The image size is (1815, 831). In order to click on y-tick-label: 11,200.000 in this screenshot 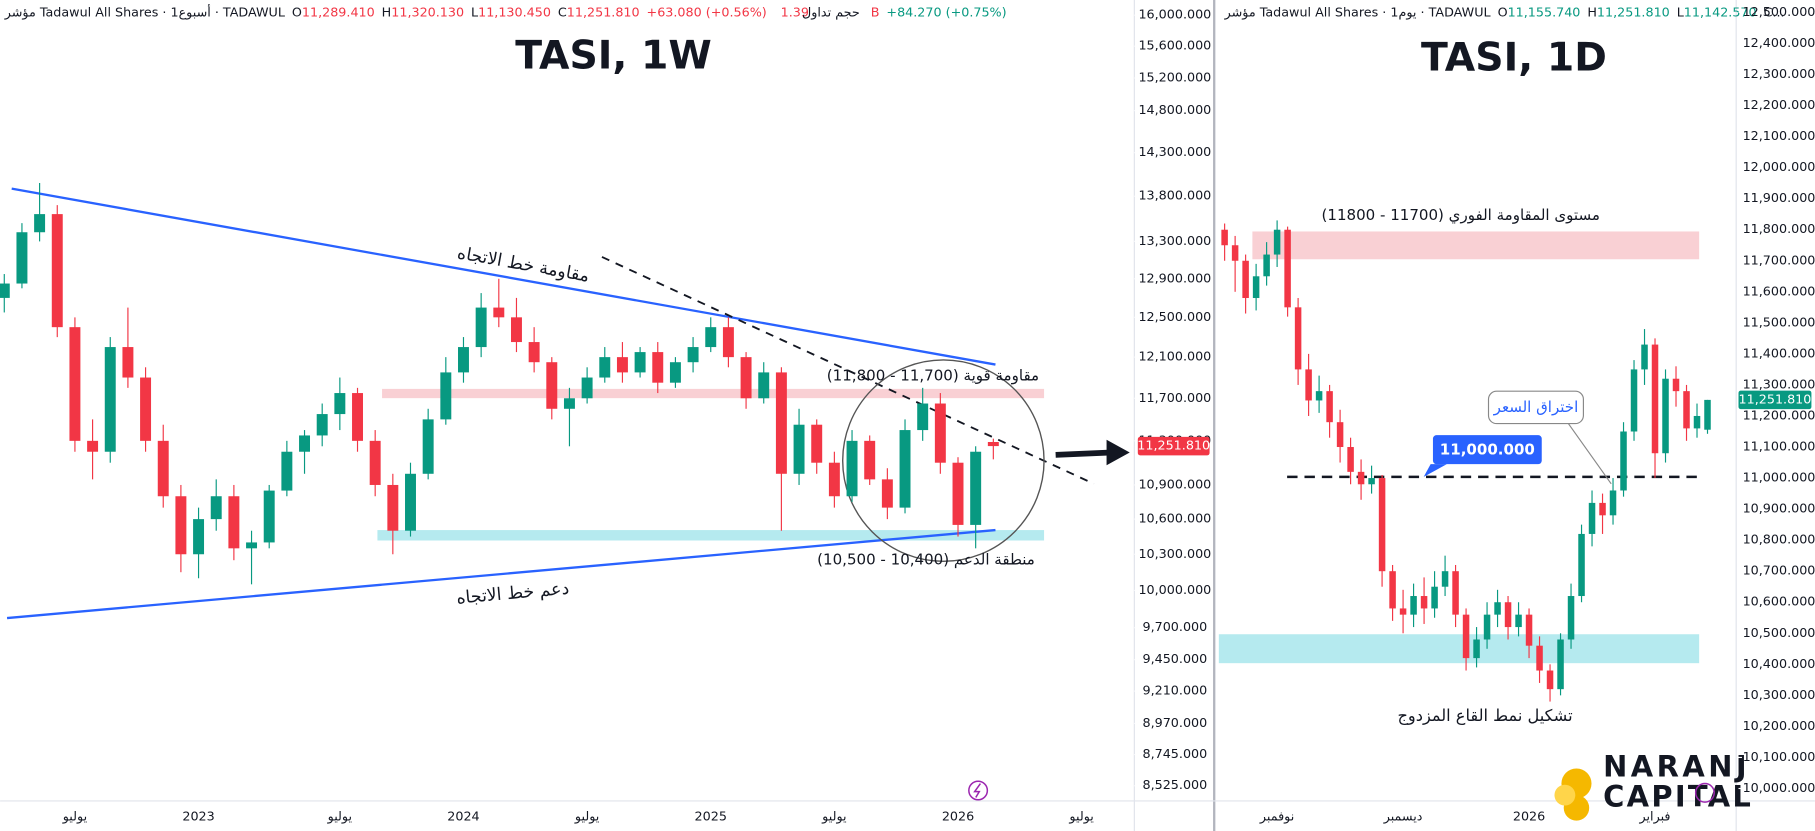, I will do `click(1779, 415)`.